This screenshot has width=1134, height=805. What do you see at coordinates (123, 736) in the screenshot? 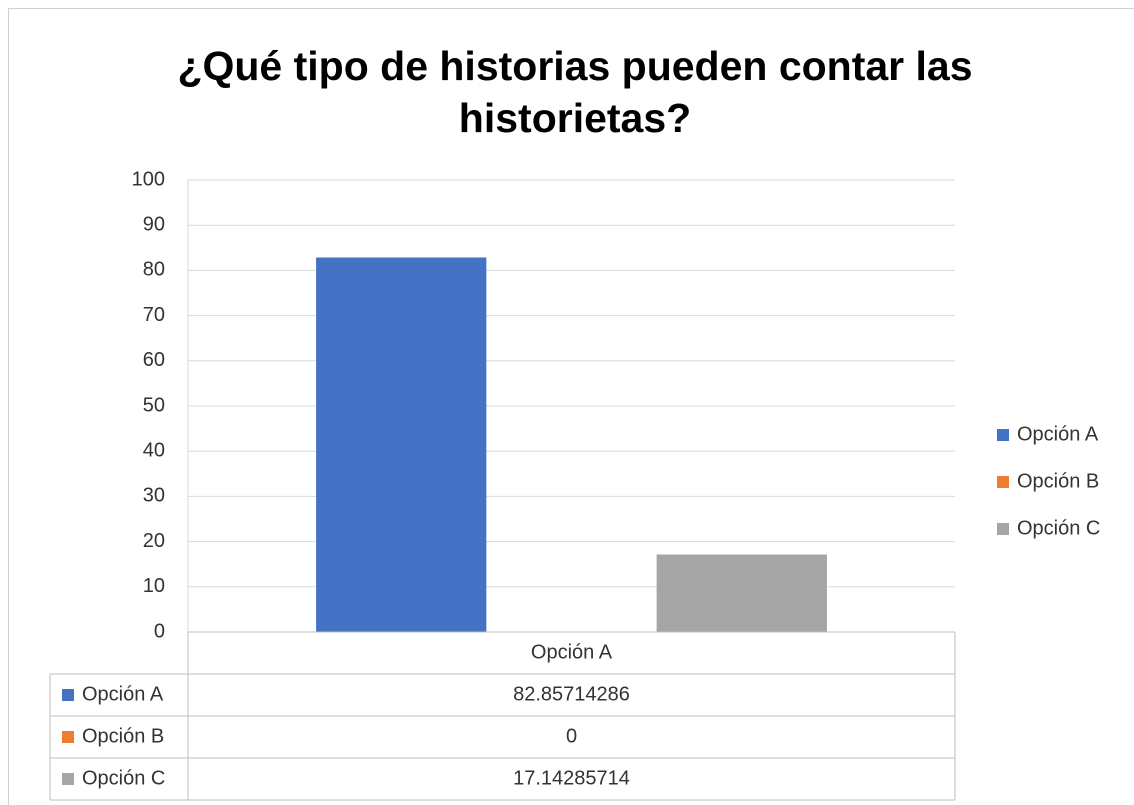
I see `table-series-name: Opción B` at bounding box center [123, 736].